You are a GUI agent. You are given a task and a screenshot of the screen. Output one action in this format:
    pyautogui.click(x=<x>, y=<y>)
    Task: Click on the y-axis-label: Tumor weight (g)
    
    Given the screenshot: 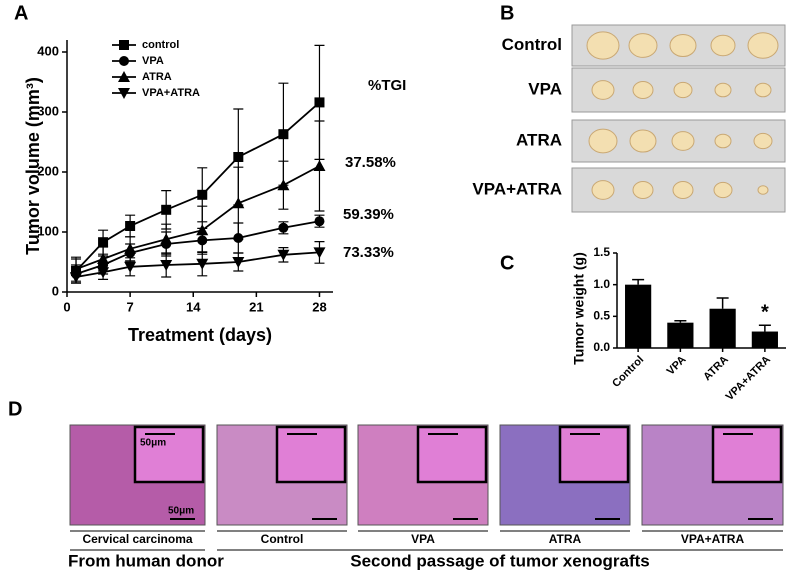 What is the action you would take?
    pyautogui.click(x=579, y=308)
    